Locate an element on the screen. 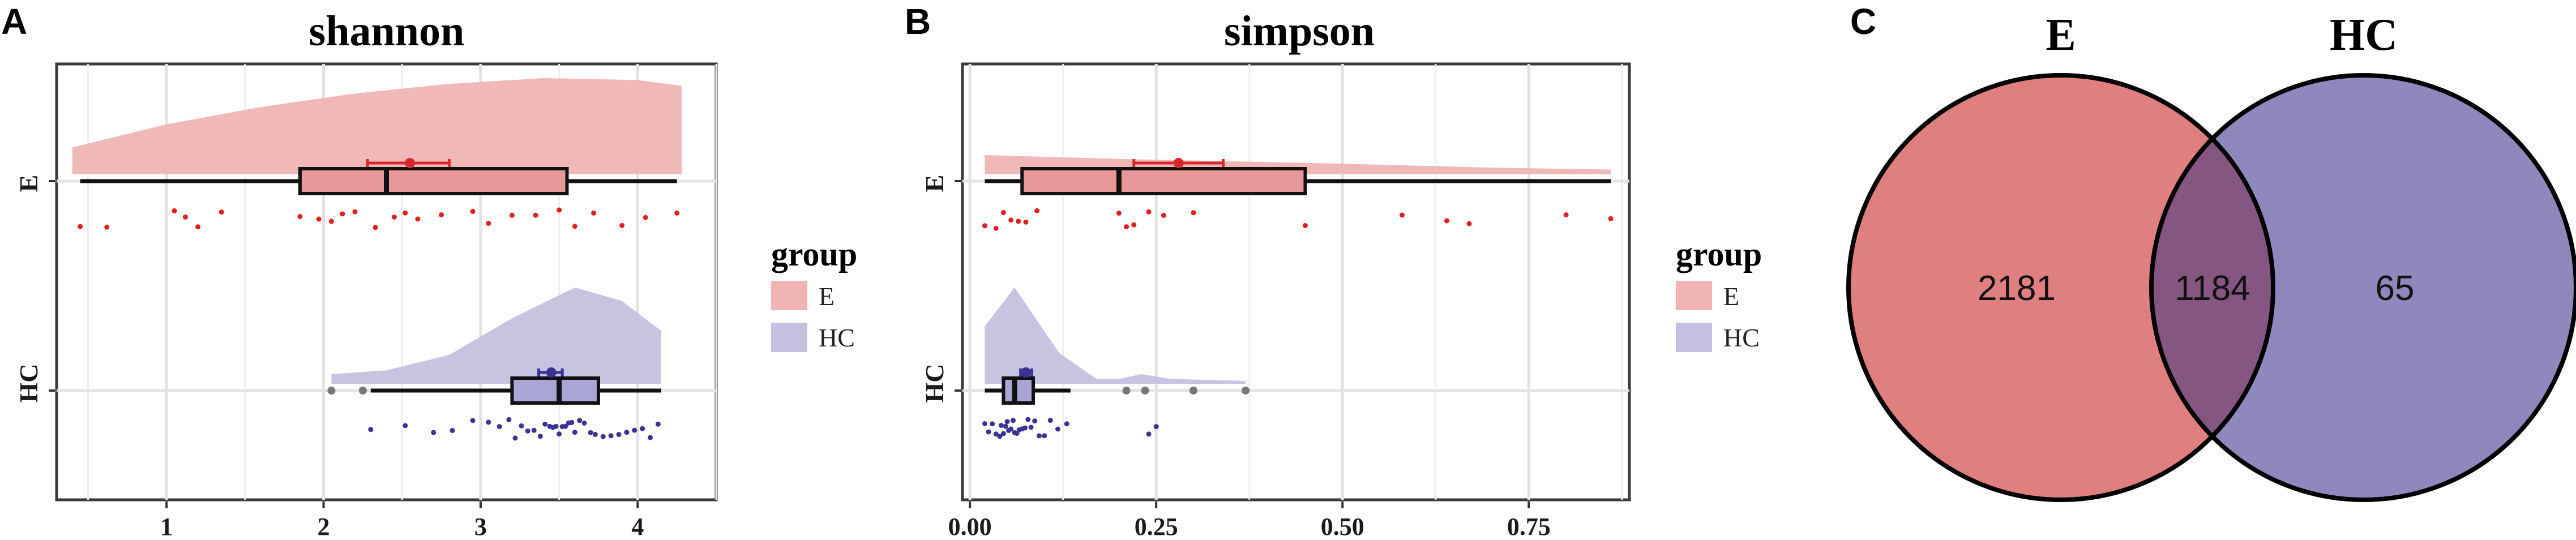 This screenshot has width=2576, height=540. venn-set-label-hc: HC is located at coordinates (2364, 35).